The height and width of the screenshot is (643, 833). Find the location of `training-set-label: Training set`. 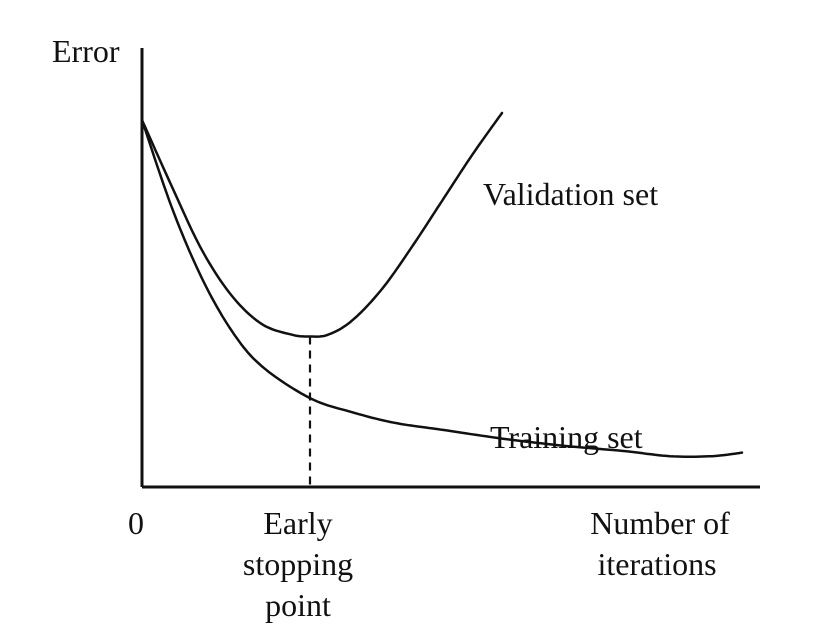

training-set-label: Training set is located at coordinates (566, 437).